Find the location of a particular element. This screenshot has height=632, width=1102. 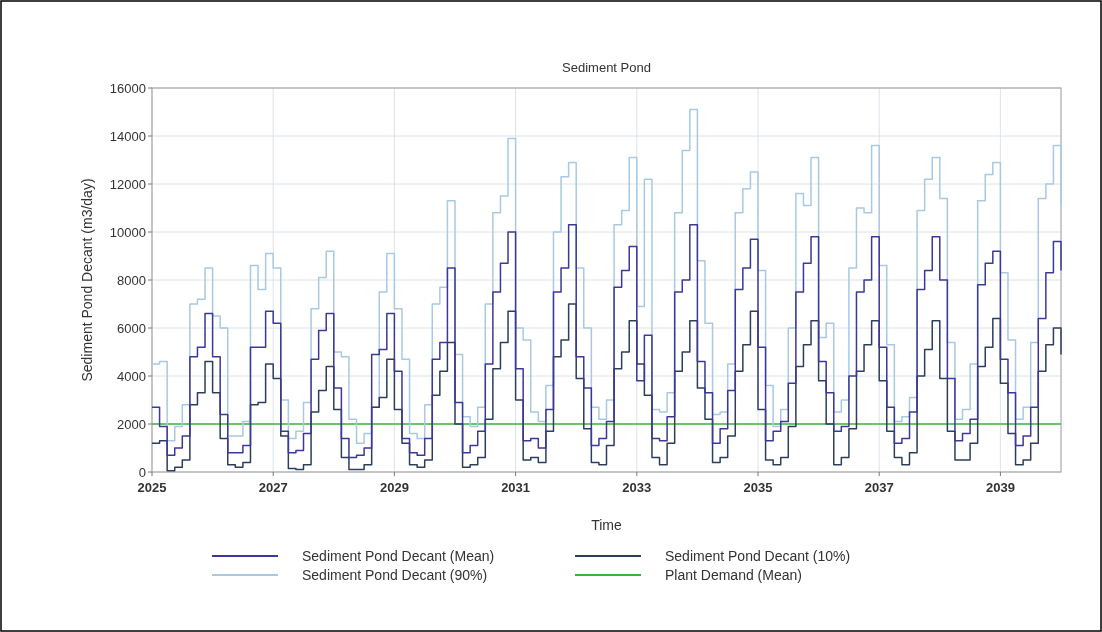

x-tick-label: 2029 is located at coordinates (394, 487).